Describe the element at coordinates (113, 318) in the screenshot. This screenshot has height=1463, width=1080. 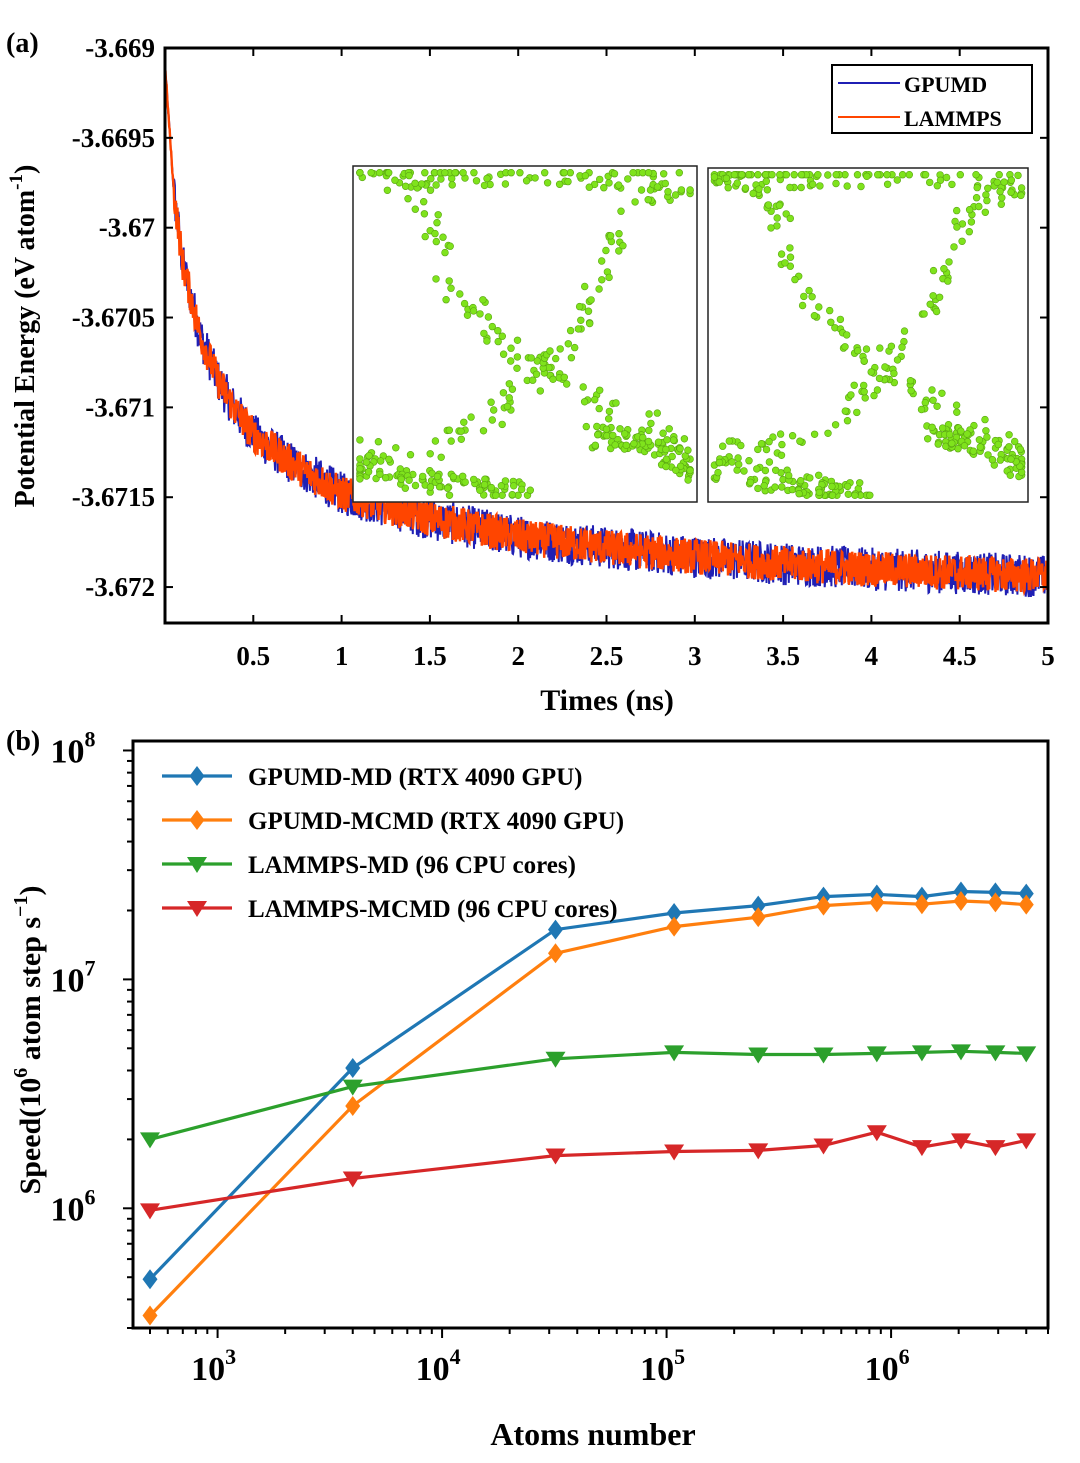
I see `y-tick-label: -3.6705` at that location.